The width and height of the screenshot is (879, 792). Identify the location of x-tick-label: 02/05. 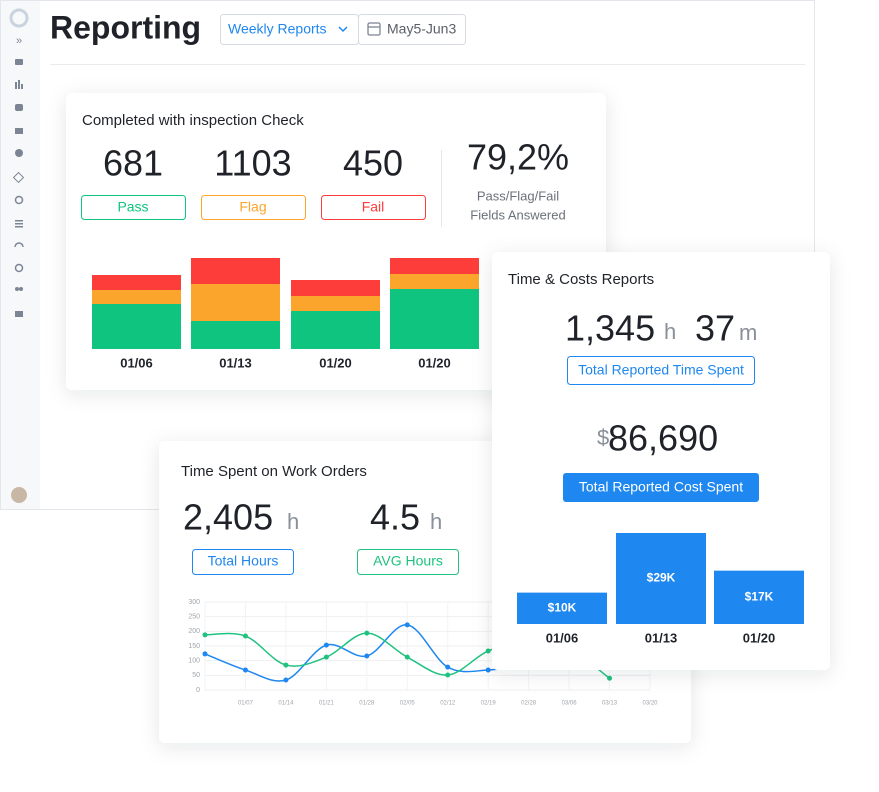
(408, 704).